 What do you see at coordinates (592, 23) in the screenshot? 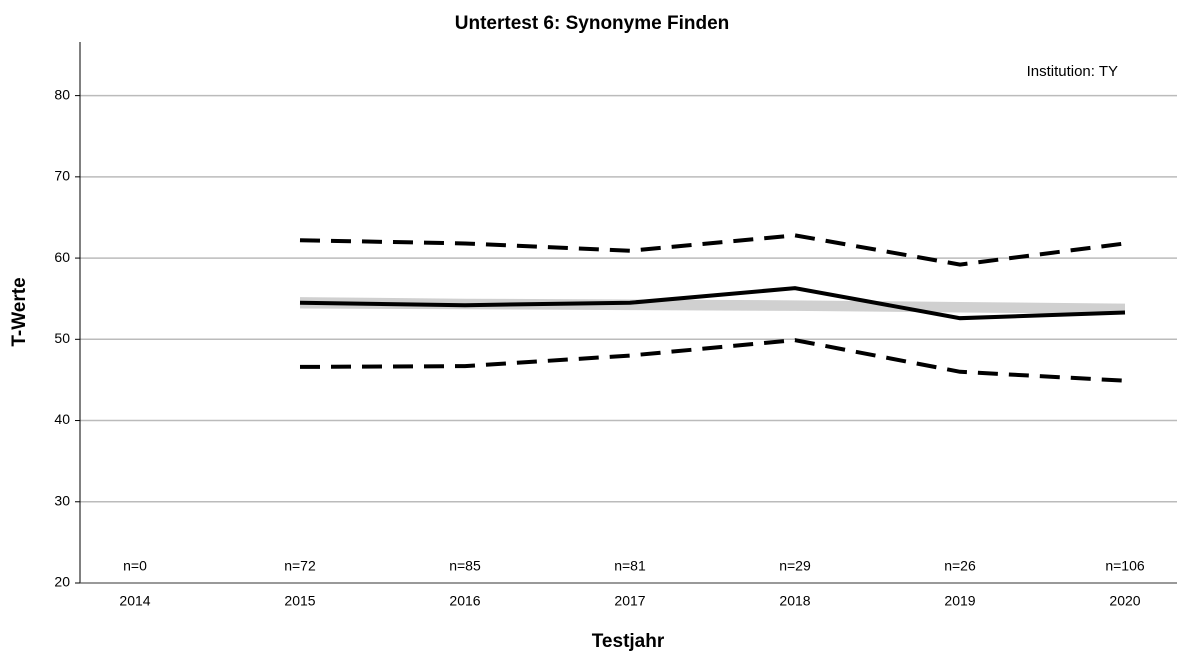
I see `chart-title: Untertest 6: Synonyme Finden` at bounding box center [592, 23].